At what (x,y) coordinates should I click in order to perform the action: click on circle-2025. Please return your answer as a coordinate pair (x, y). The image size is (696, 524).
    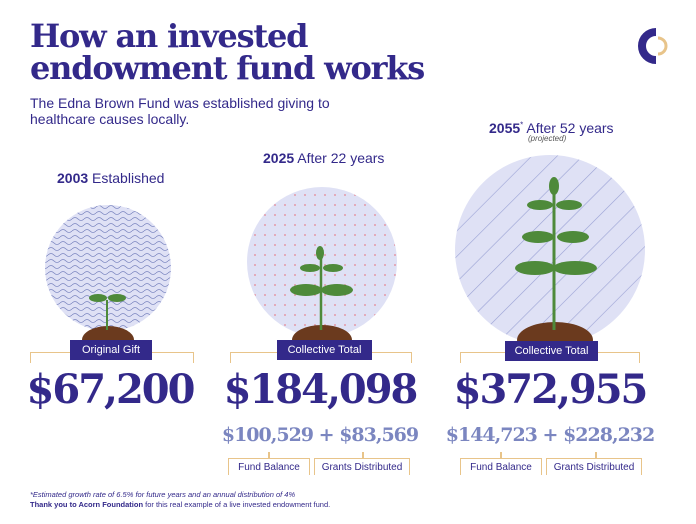
    Looking at the image, I should click on (322, 271).